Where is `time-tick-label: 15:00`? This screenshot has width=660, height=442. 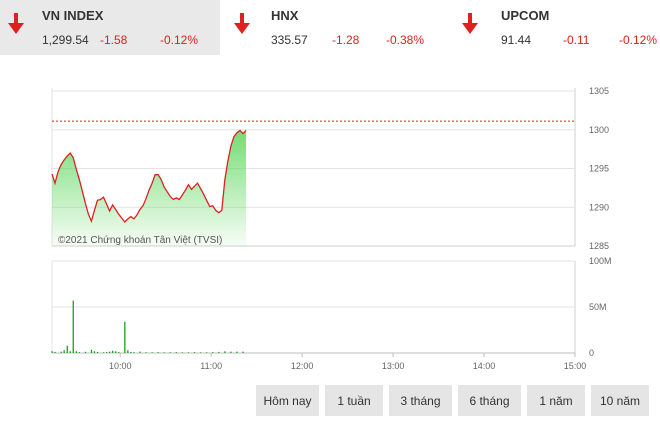 time-tick-label: 15:00 is located at coordinates (575, 366).